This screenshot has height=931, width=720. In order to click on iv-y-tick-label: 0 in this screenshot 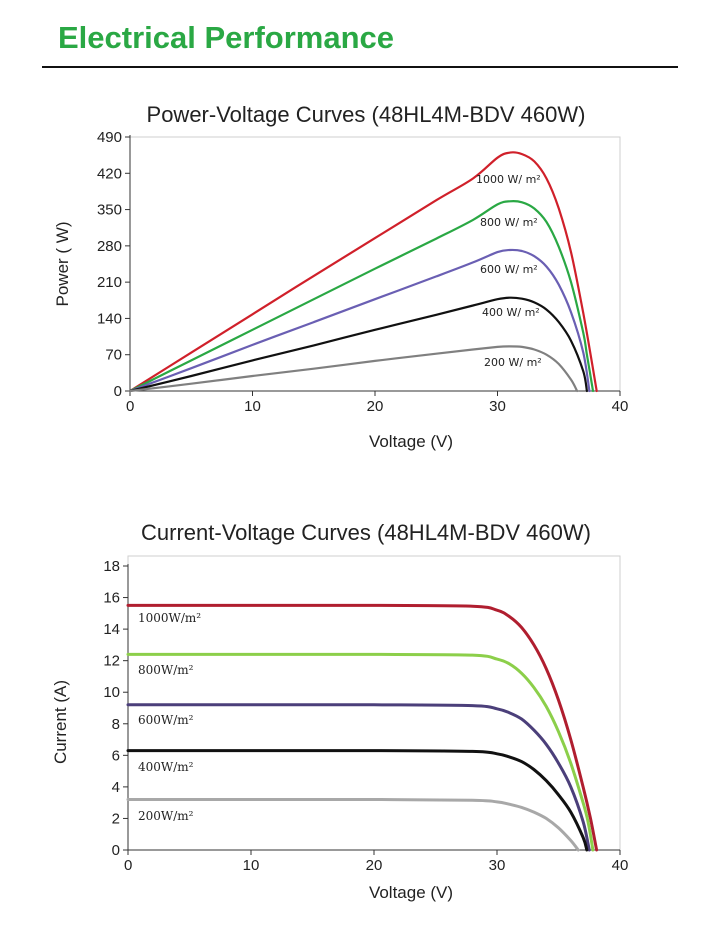, I will do `click(116, 850)`.